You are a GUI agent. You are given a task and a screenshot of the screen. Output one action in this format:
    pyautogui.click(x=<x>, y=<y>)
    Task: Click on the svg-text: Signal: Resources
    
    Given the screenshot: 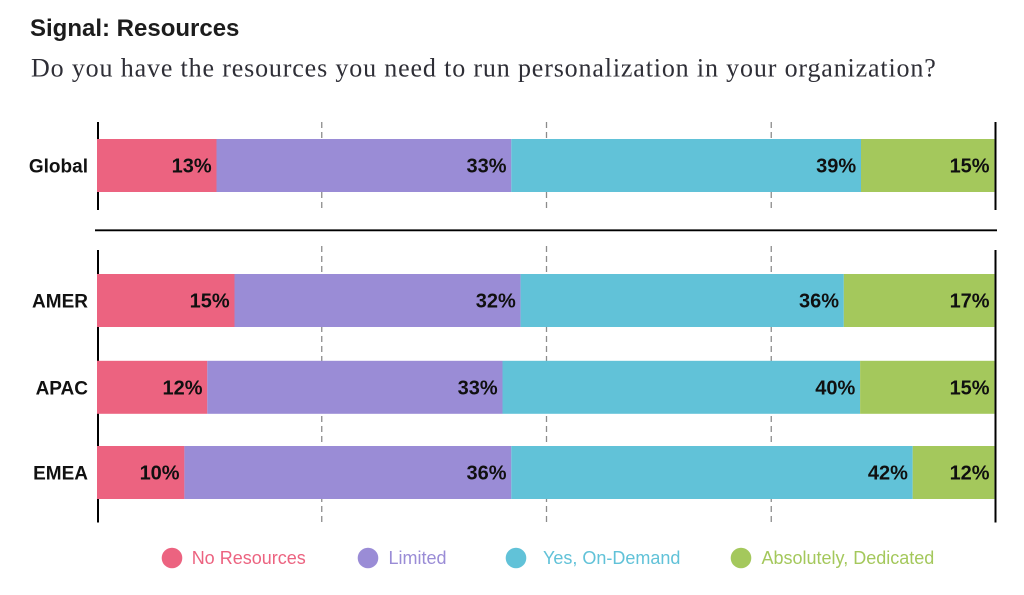 What is the action you would take?
    pyautogui.click(x=134, y=28)
    